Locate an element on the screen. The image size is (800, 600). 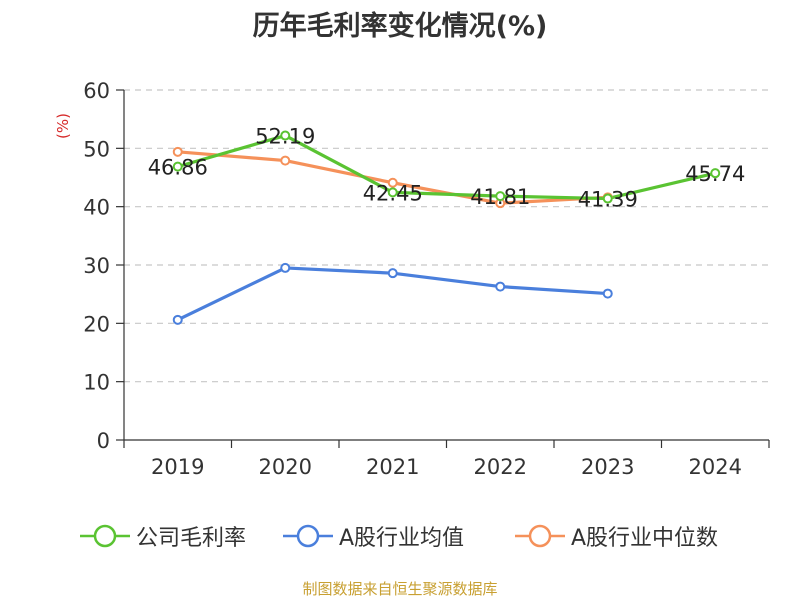
y-tick-label: 30 is located at coordinates (96, 266).